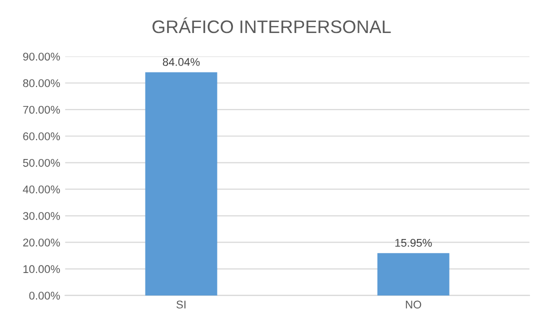  Describe the element at coordinates (181, 62) in the screenshot. I see `data-label: 84.04%` at that location.